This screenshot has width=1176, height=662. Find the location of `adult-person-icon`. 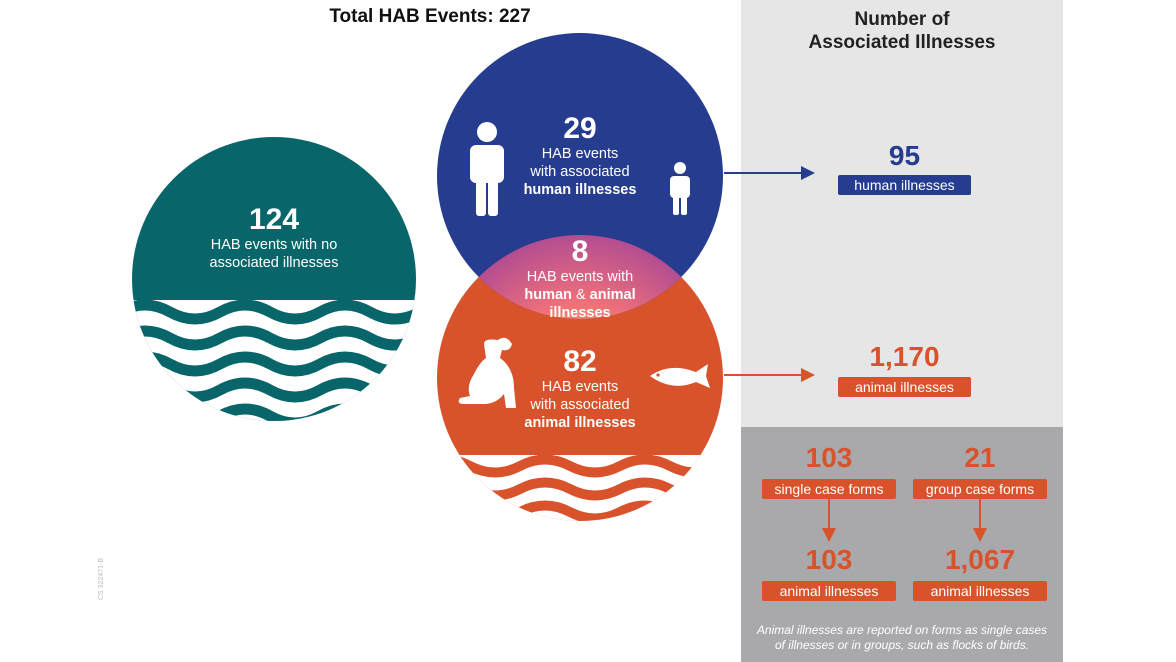

adult-person-icon is located at coordinates (487, 169).